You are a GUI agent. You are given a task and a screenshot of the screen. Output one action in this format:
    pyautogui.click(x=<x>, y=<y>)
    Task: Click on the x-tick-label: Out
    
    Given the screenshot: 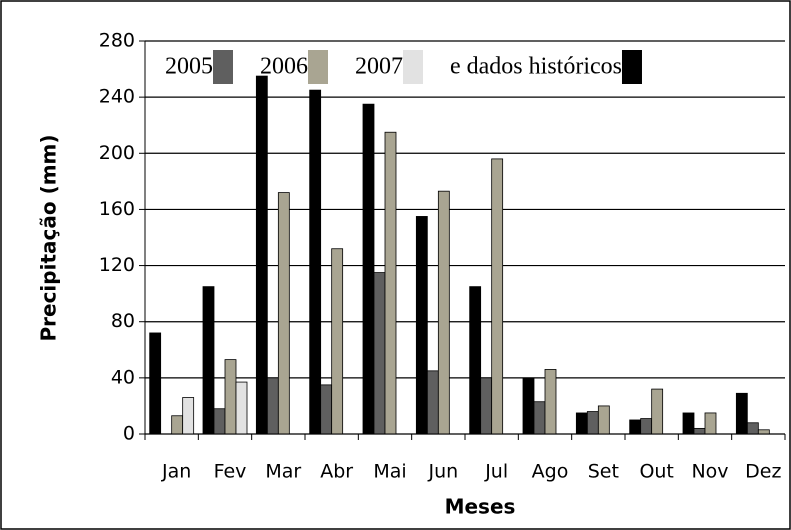 What is the action you would take?
    pyautogui.click(x=656, y=472)
    